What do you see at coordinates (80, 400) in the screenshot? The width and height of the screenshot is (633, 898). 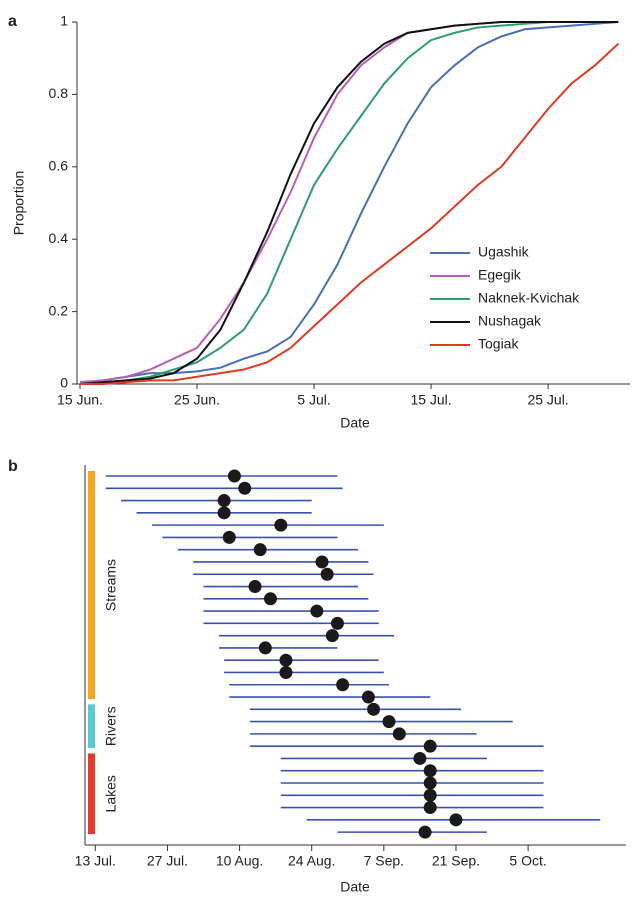 I see `x-tick-label: 15 Jun.` at bounding box center [80, 400].